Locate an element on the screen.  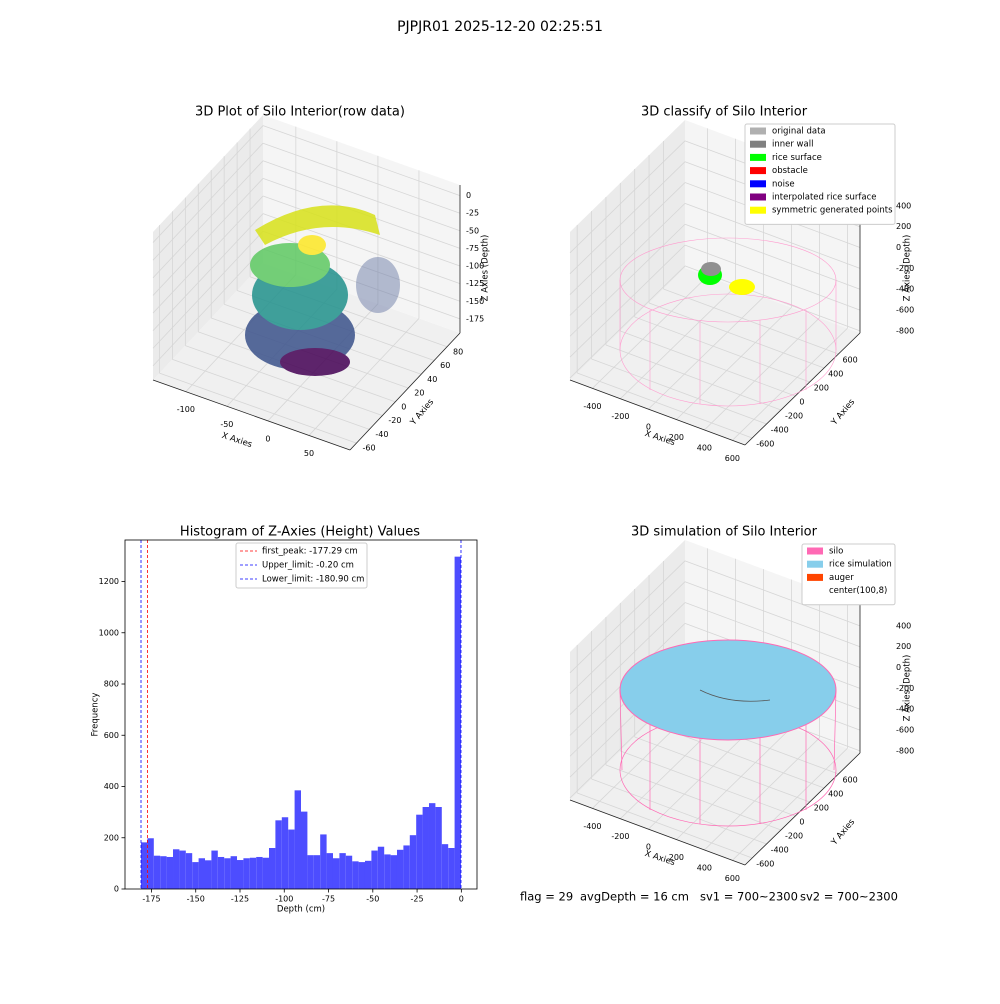
left-pane is located at coordinates (627, 670).